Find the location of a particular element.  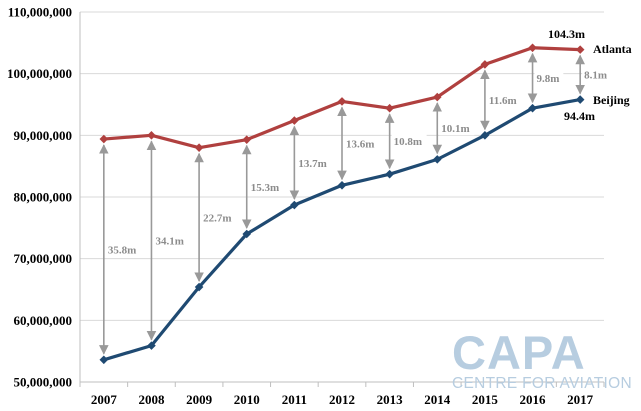

end-value-beijing: 94.4m is located at coordinates (579, 116).